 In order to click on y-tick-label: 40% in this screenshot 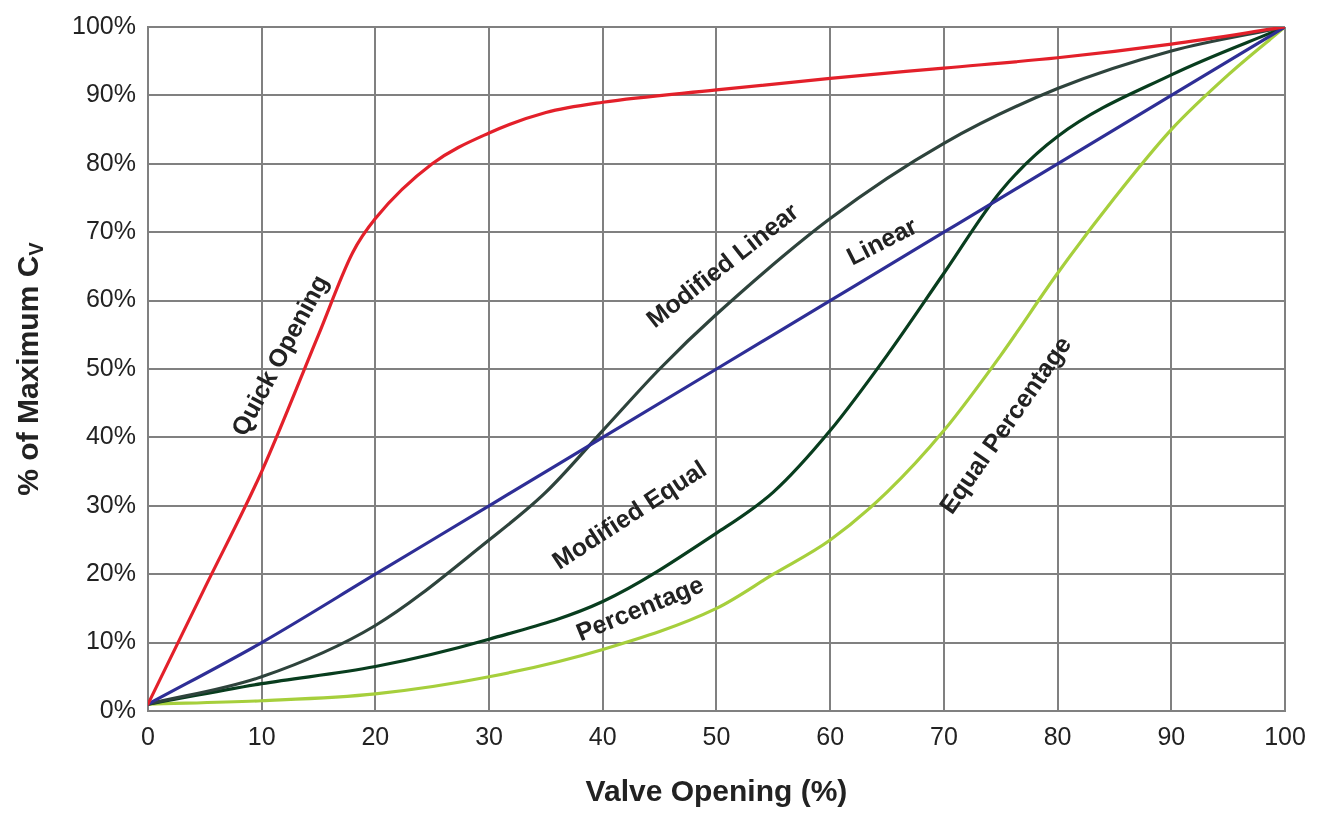, I will do `click(110, 435)`.